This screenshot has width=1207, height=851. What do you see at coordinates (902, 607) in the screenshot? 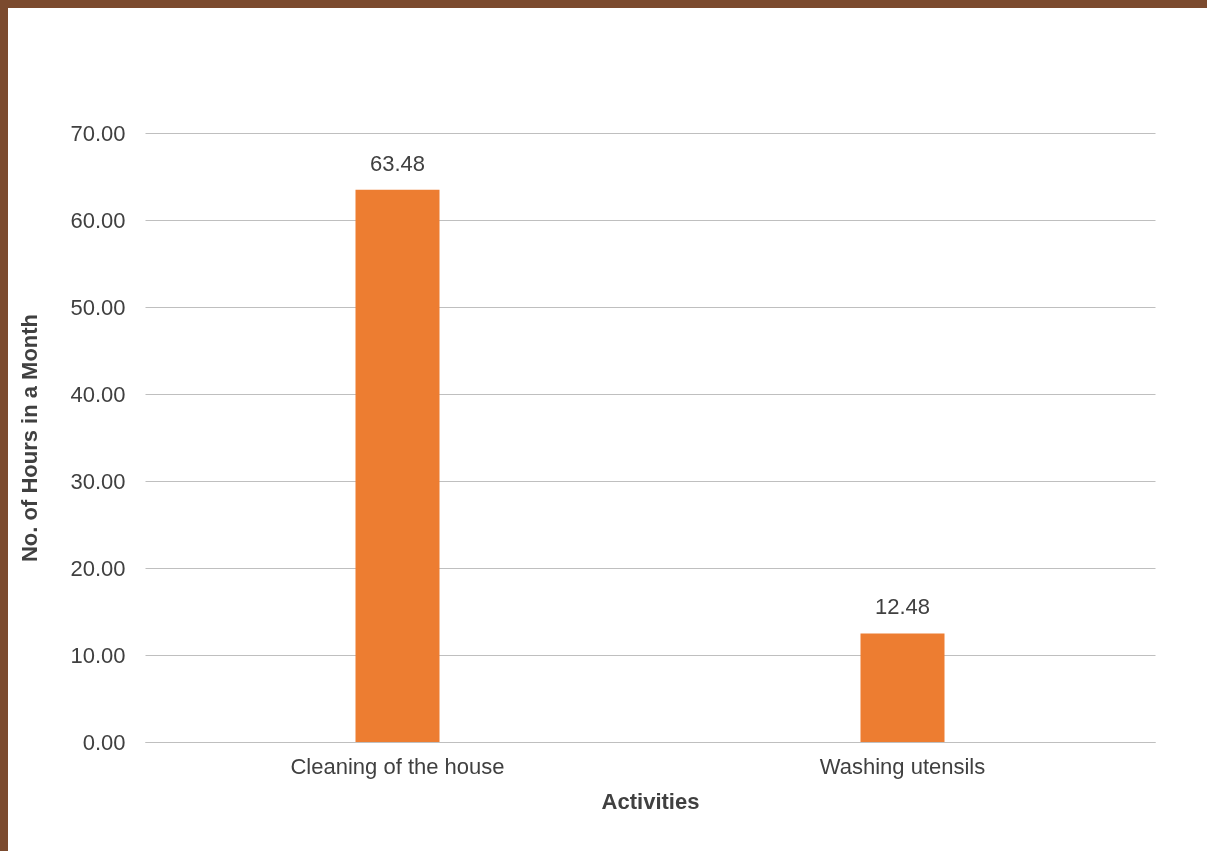
I see `data-label: 12.48` at bounding box center [902, 607].